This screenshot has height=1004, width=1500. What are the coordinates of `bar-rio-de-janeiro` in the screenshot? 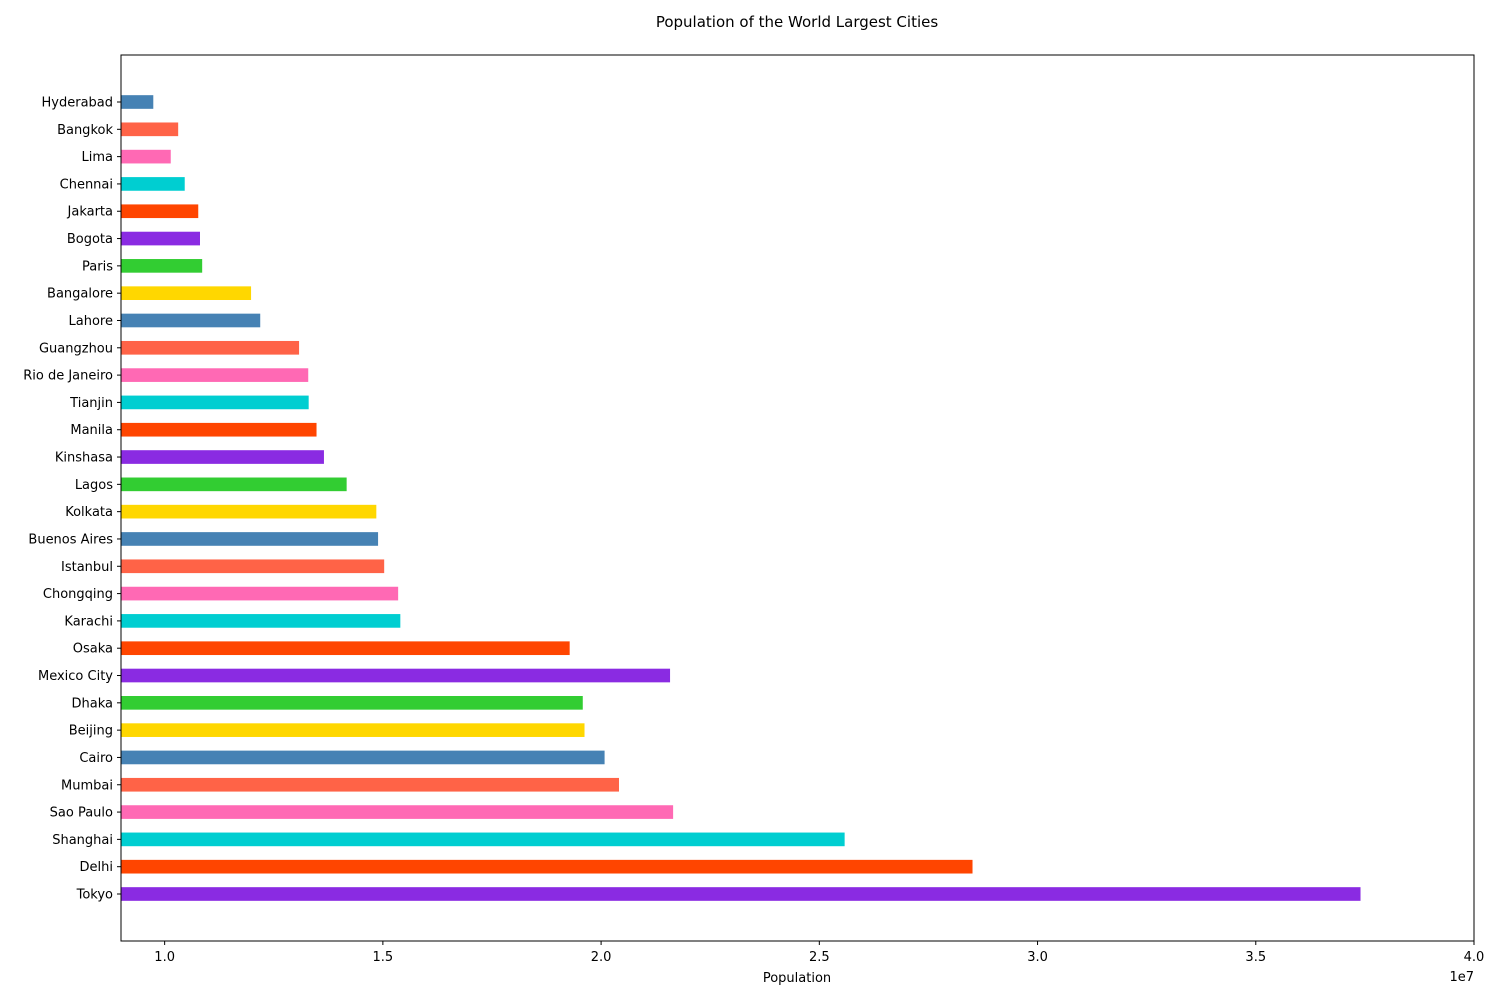 It's located at (214, 375).